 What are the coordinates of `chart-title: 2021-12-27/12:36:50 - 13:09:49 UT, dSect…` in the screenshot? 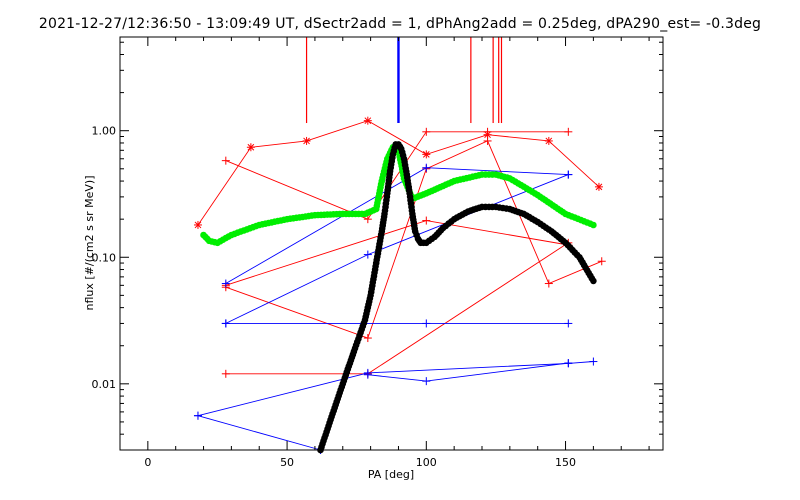 It's located at (400, 24).